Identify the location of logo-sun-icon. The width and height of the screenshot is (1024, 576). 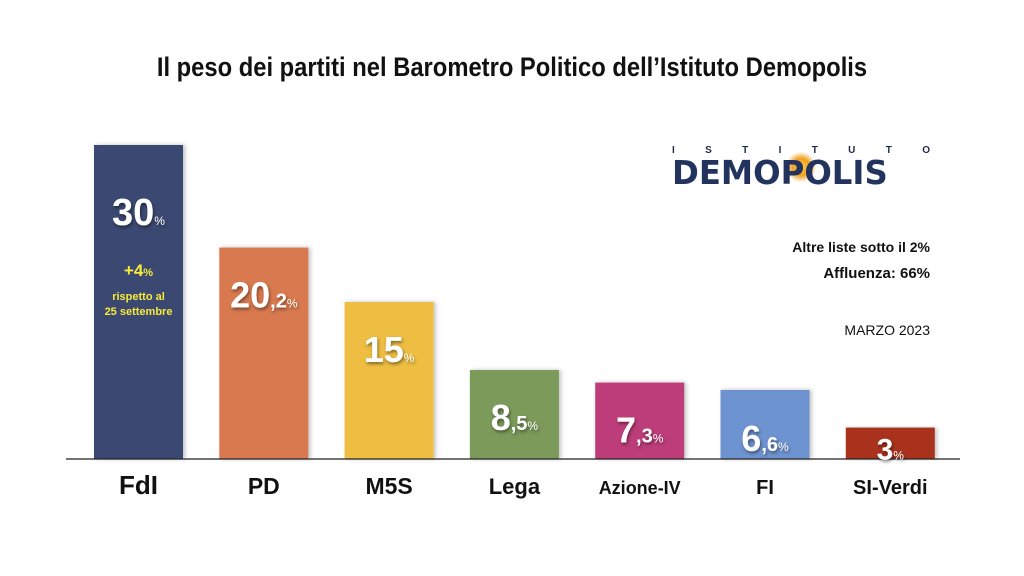
(801, 167).